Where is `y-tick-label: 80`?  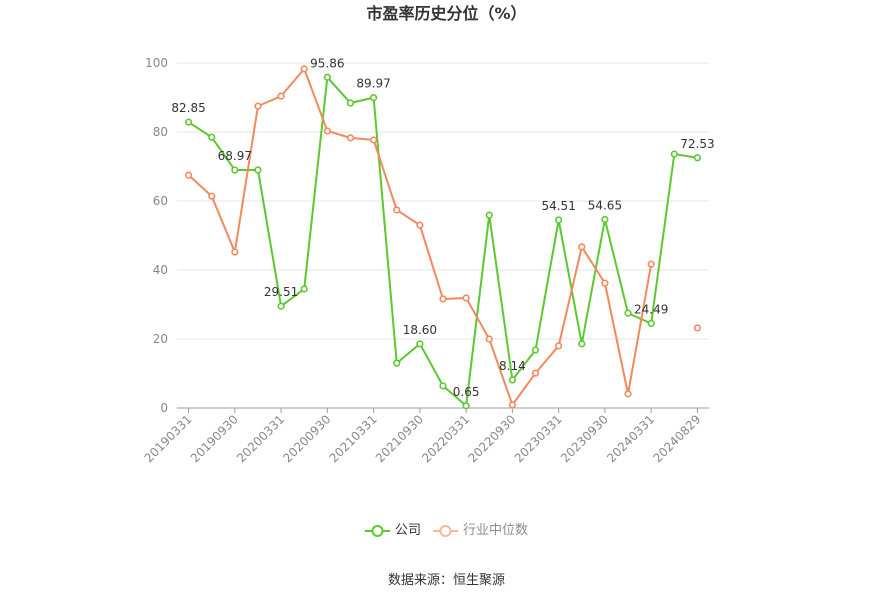 y-tick-label: 80 is located at coordinates (160, 132).